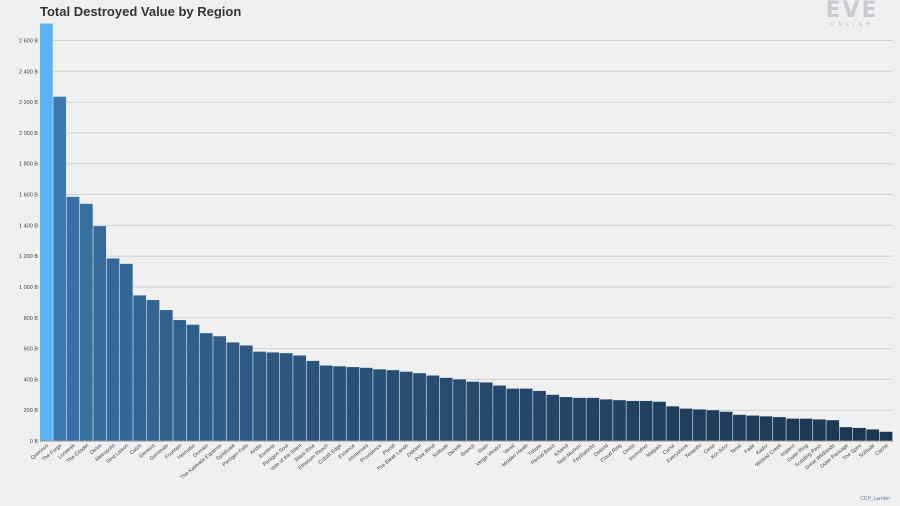 The width and height of the screenshot is (900, 506). I want to click on x-tick-label: Fade, so click(749, 449).